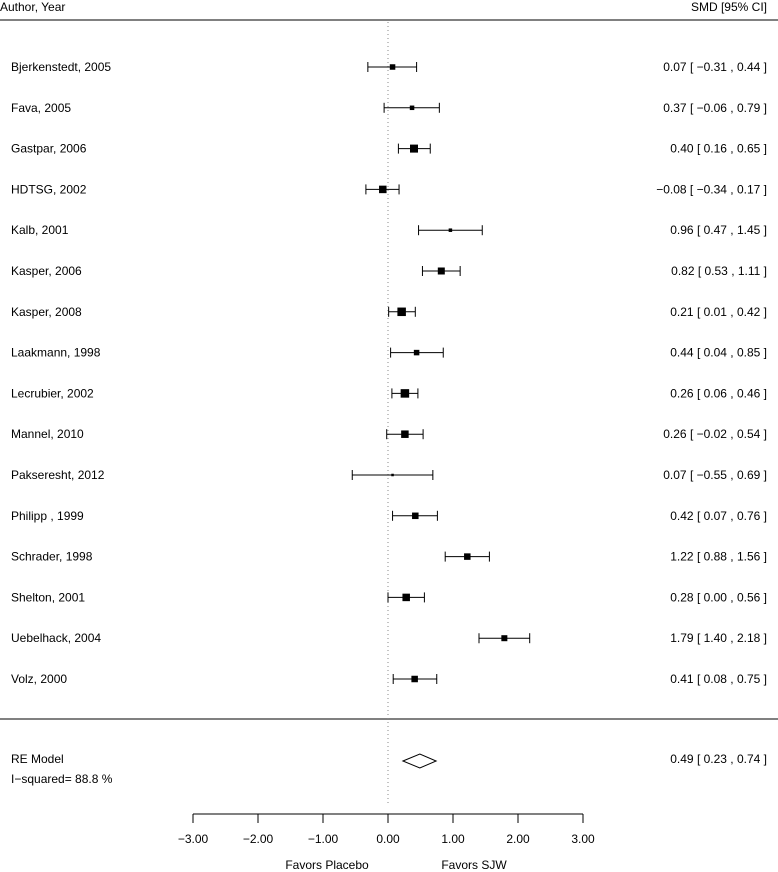  Describe the element at coordinates (58, 475) in the screenshot. I see `study-label: Pakseresht, 2012` at that location.